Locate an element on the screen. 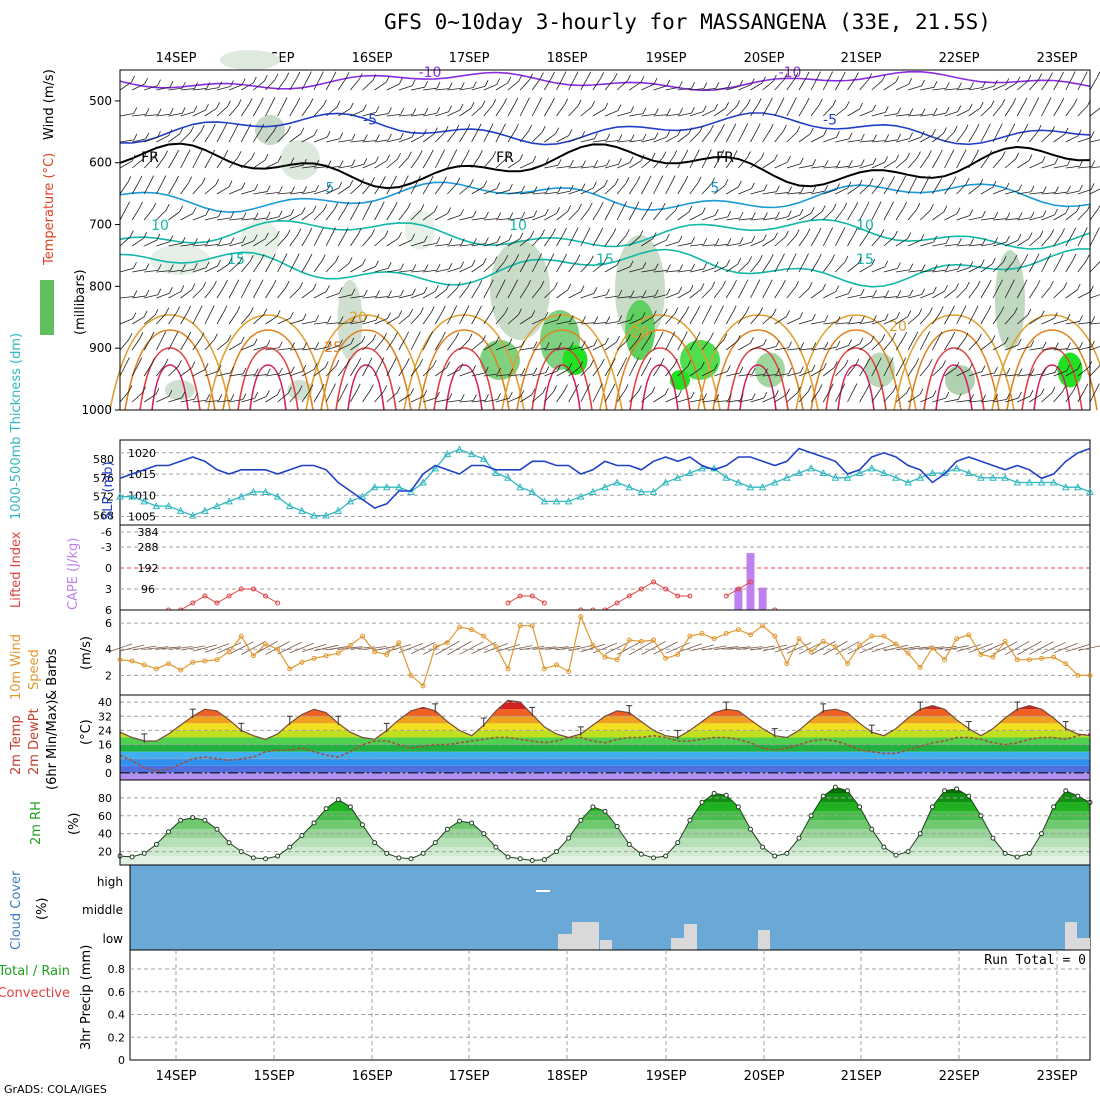 Image resolution: width=1100 pixels, height=1100 pixels. top-date-label: 18SEP is located at coordinates (567, 58).